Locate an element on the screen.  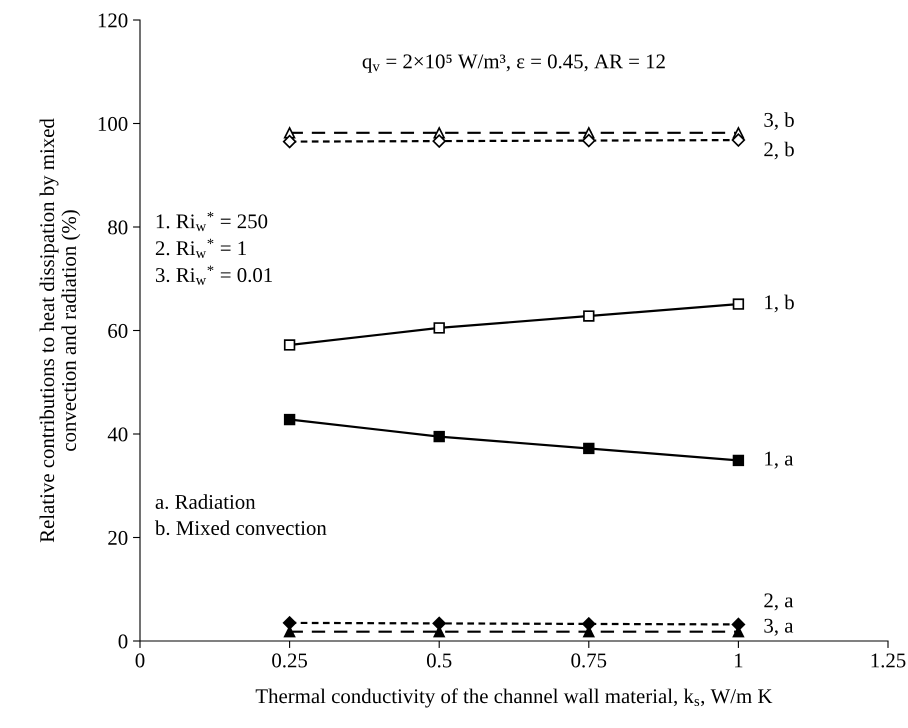
series-label: 1, b is located at coordinates (779, 303).